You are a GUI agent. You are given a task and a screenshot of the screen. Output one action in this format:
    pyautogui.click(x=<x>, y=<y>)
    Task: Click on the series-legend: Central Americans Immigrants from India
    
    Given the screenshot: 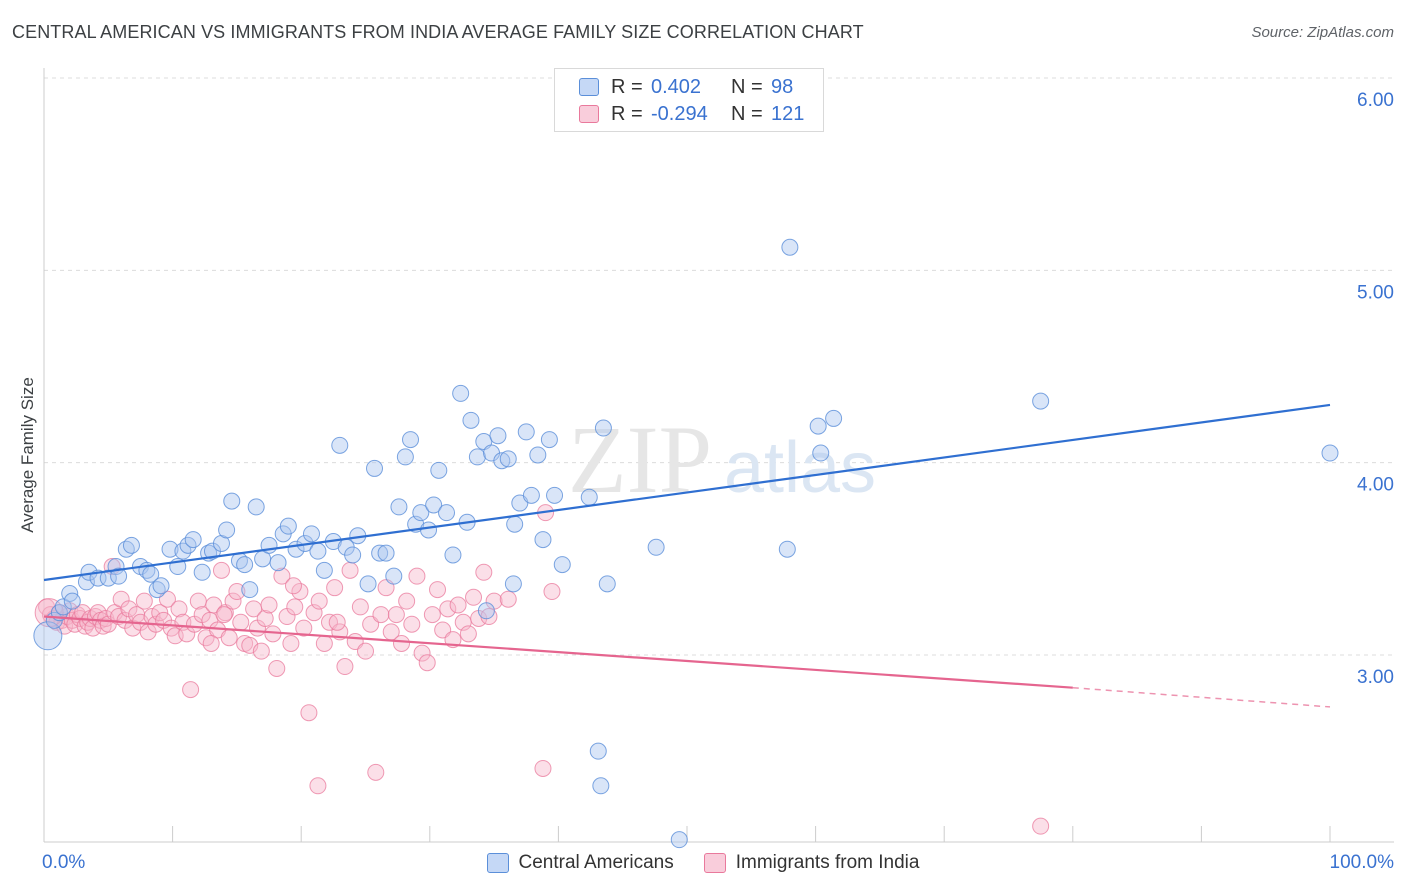 What is the action you would take?
    pyautogui.click(x=703, y=863)
    